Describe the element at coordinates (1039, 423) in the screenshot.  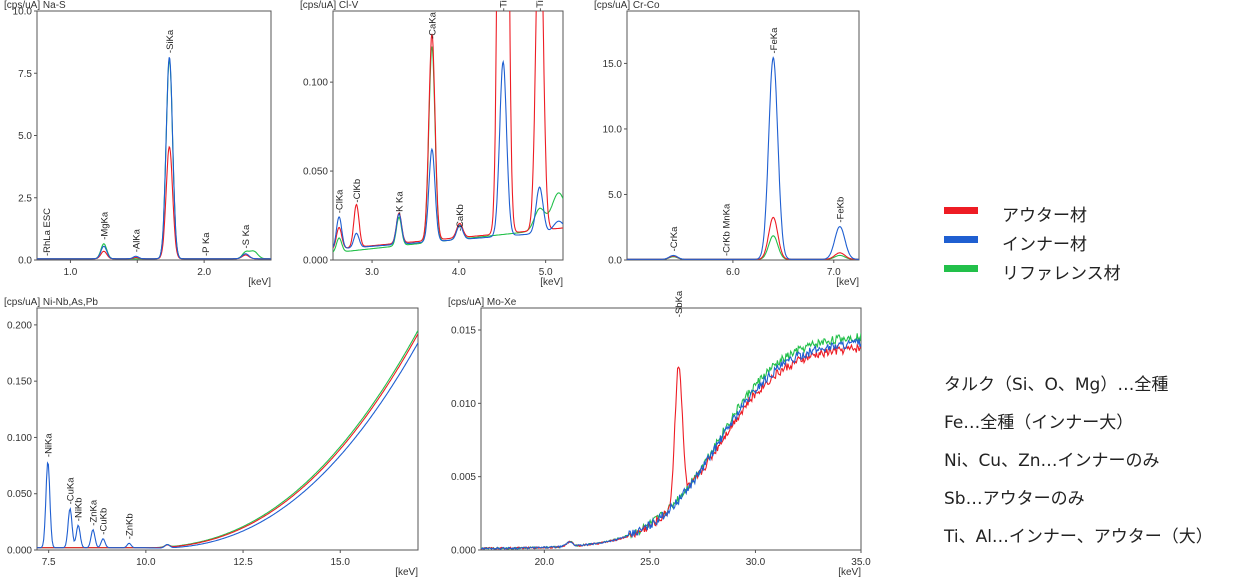
I see `note-fe: Fe…全種（インナー大）` at that location.